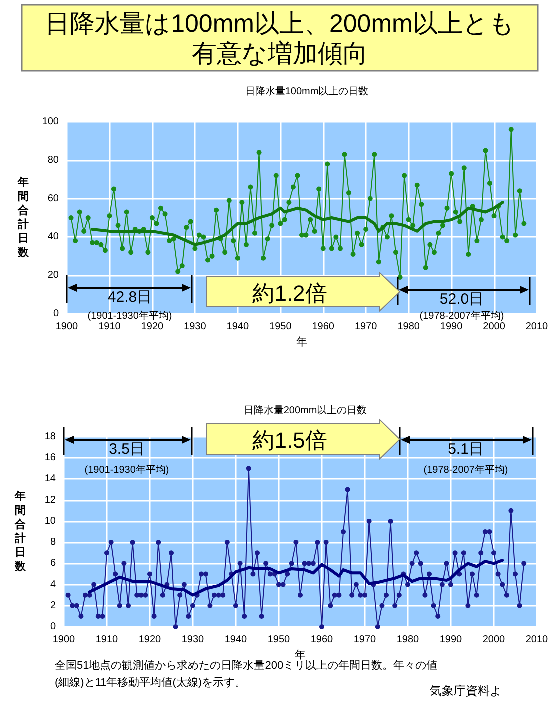 This screenshot has height=704, width=556. Describe the element at coordinates (280, 54) in the screenshot. I see `text: 有意な増加傾向` at that location.